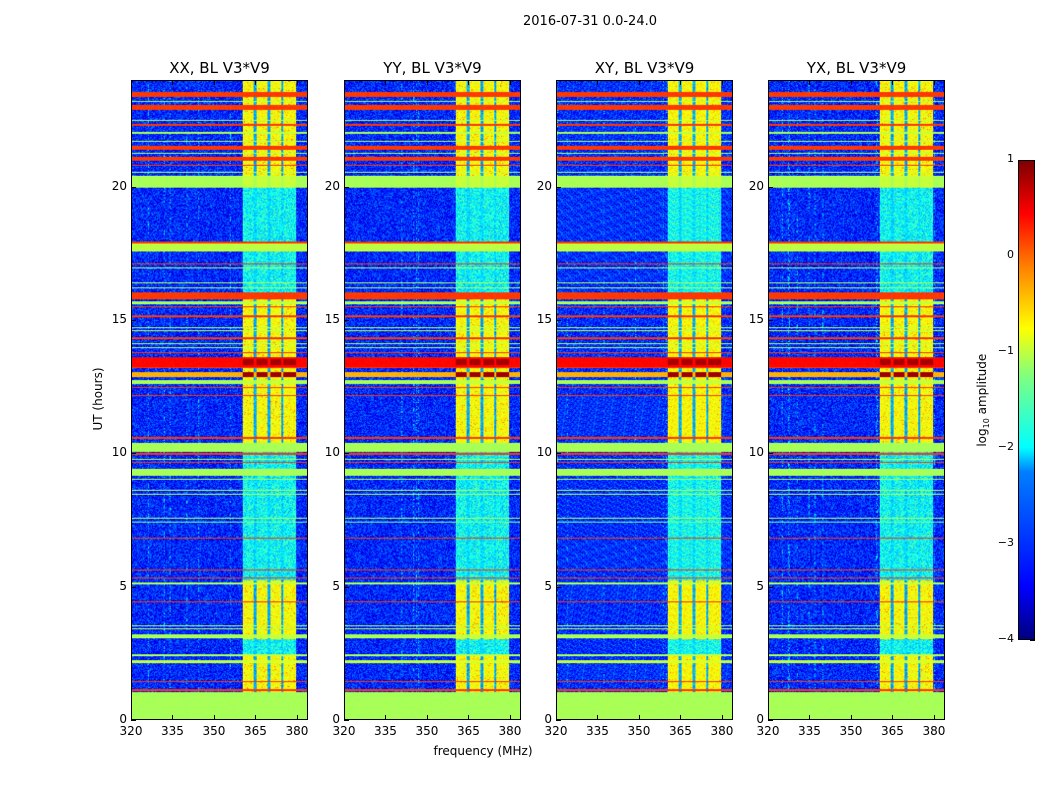 This screenshot has height=800, width=1050. I want to click on colorbar, so click(1026, 400).